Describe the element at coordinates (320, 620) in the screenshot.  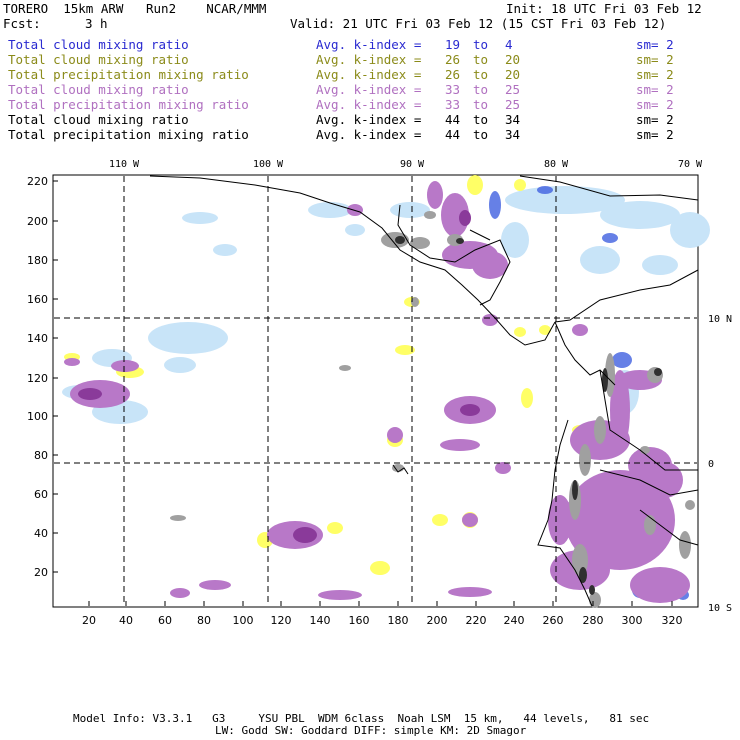
I see `x-tick-label: 140` at that location.